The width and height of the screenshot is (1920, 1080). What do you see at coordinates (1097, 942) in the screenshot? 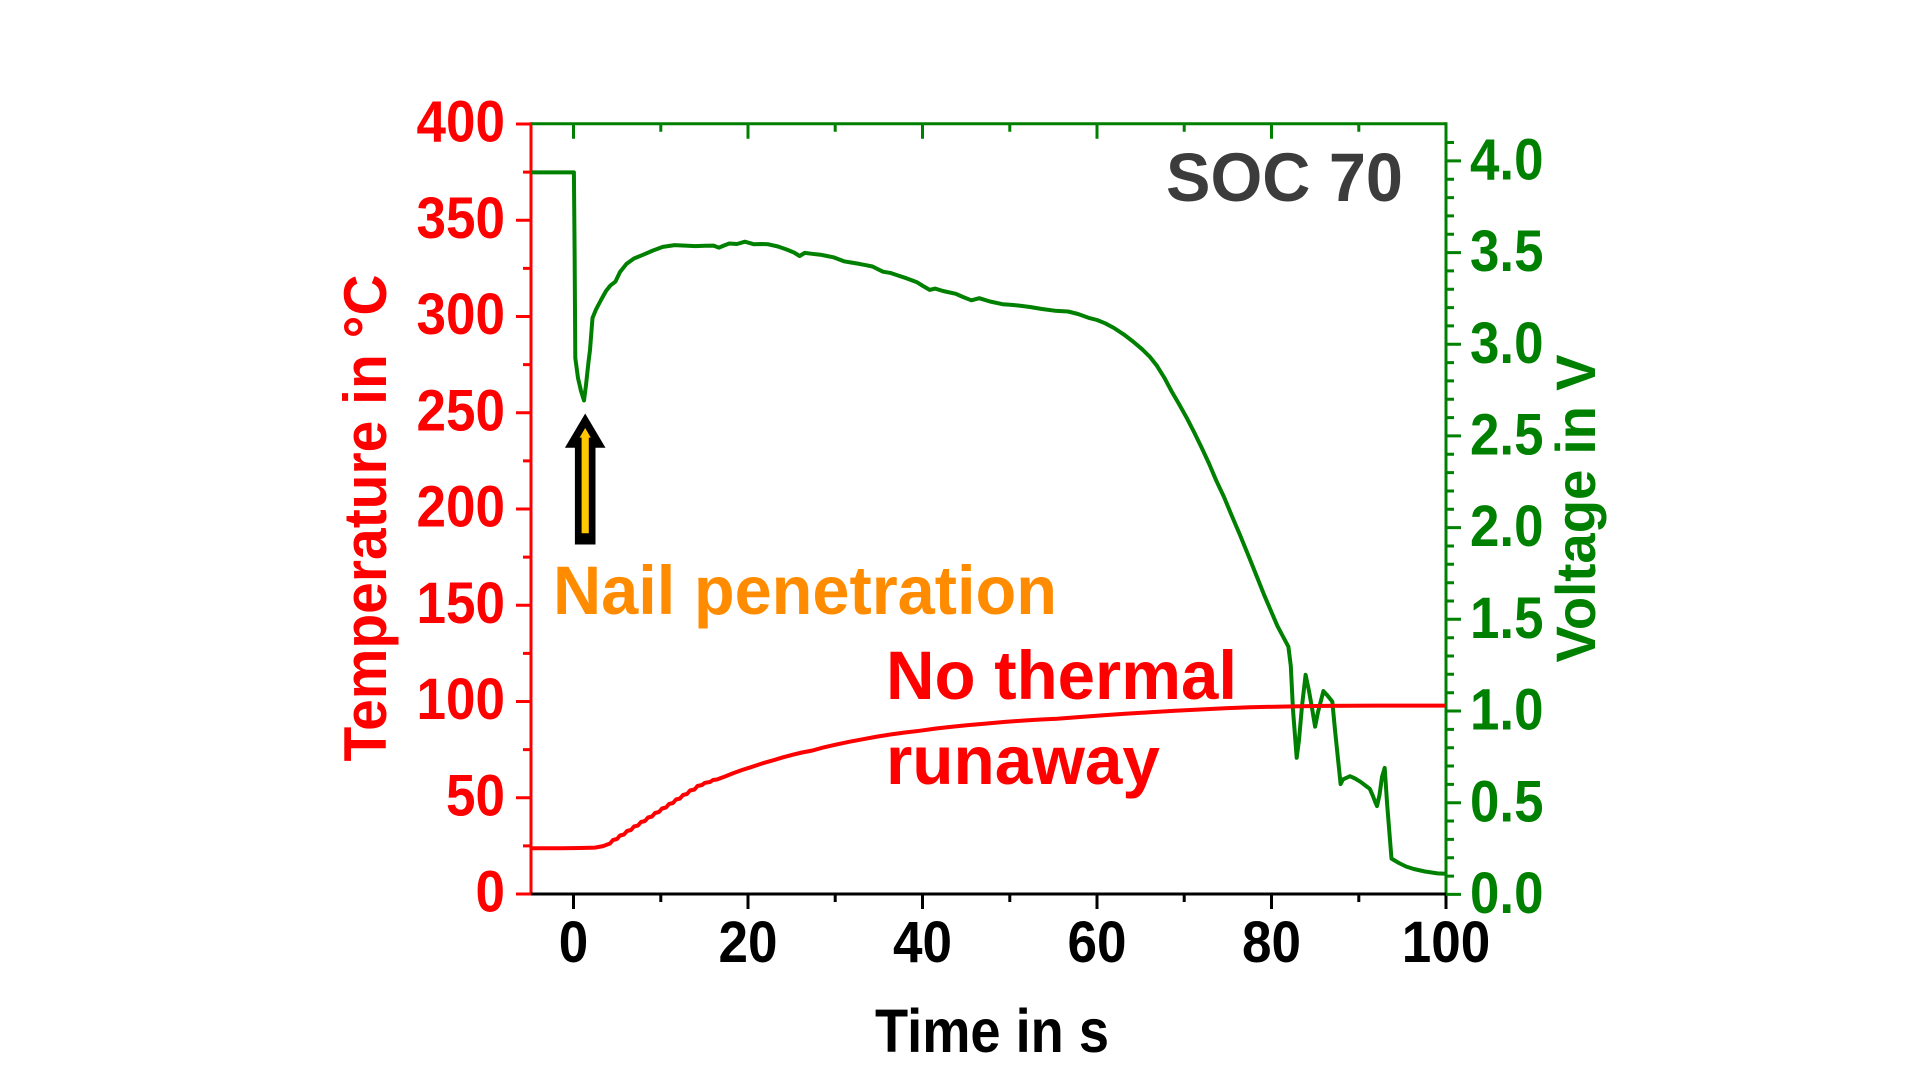
I see `svg-text: 60` at bounding box center [1097, 942].